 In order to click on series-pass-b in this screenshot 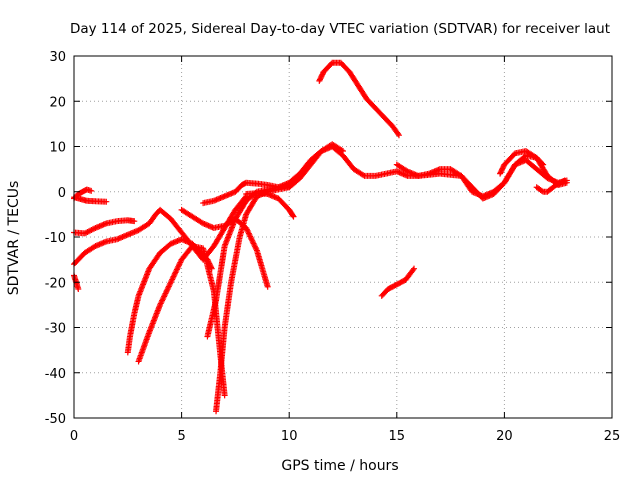, I will do `click(90, 199)`.